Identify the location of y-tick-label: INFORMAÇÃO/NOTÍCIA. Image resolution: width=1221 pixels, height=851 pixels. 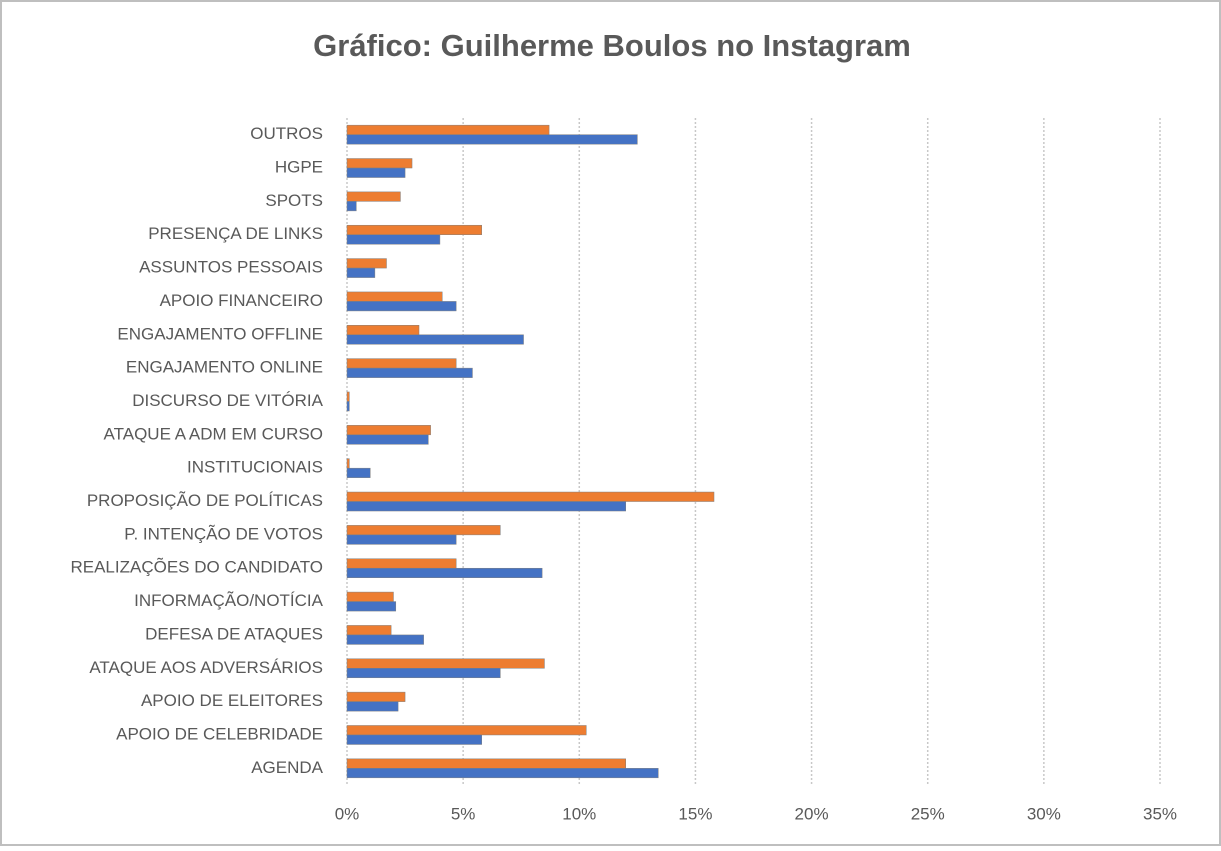
(229, 600).